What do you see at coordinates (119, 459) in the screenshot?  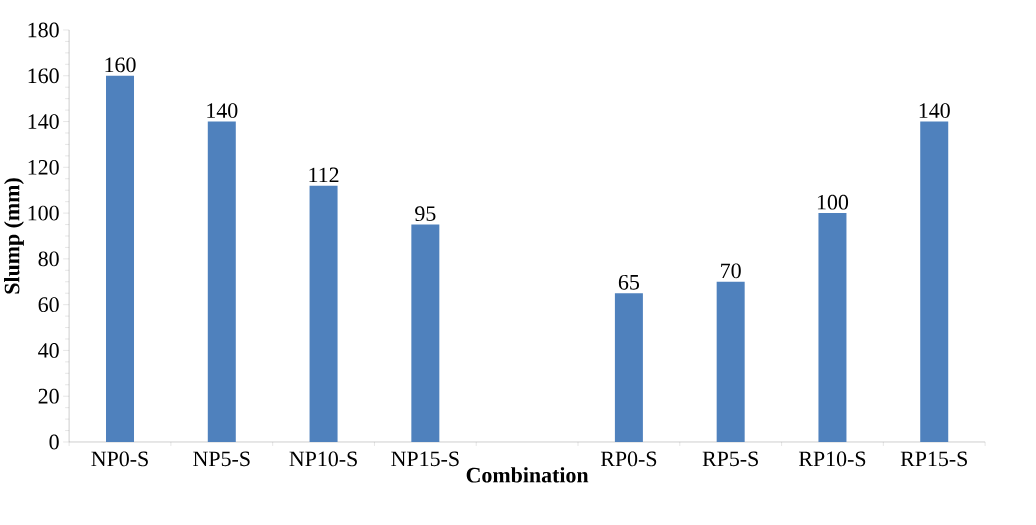 I see `x-tick-label: NP0-S` at bounding box center [119, 459].